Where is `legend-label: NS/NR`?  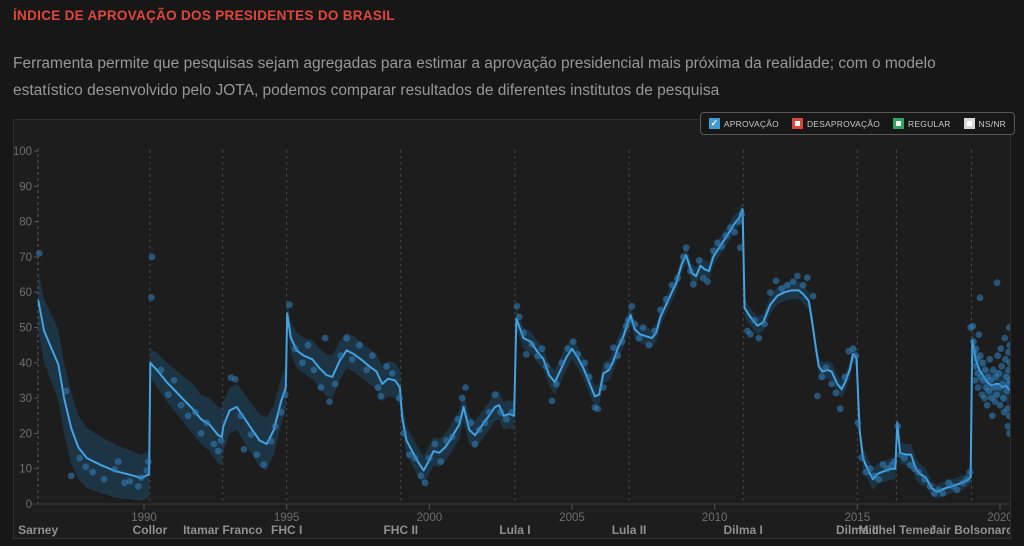
legend-label: NS/NR is located at coordinates (992, 123).